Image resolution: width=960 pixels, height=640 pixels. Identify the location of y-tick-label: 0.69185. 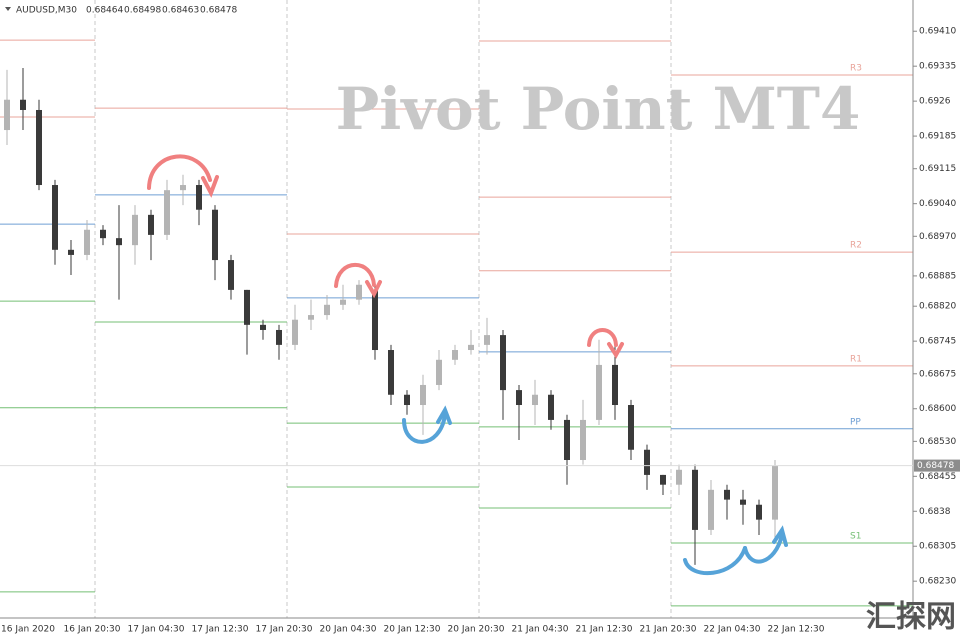
(937, 137).